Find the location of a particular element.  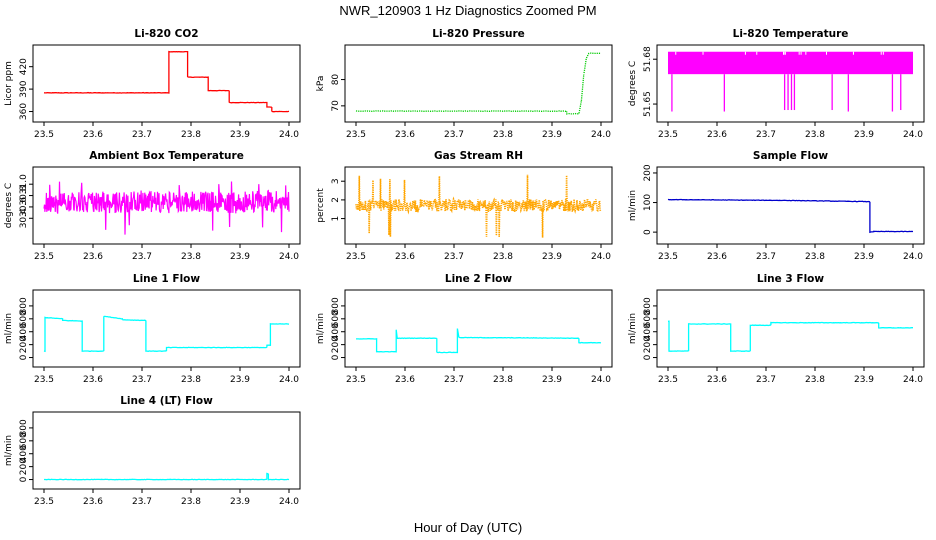

x-tick-label-pressure-3: 23.8 is located at coordinates (503, 135).